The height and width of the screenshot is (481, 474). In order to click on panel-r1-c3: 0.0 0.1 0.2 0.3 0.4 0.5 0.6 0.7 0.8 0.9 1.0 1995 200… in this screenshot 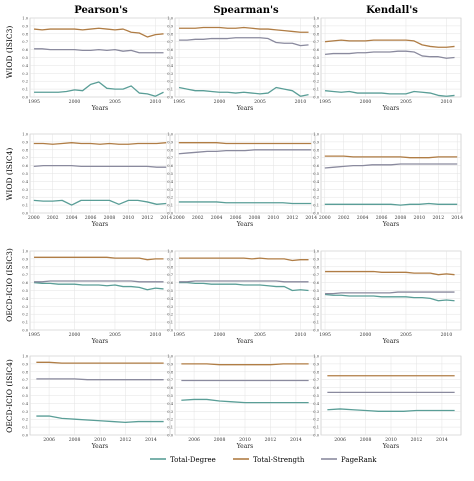, I will do `click(387, 64)`.